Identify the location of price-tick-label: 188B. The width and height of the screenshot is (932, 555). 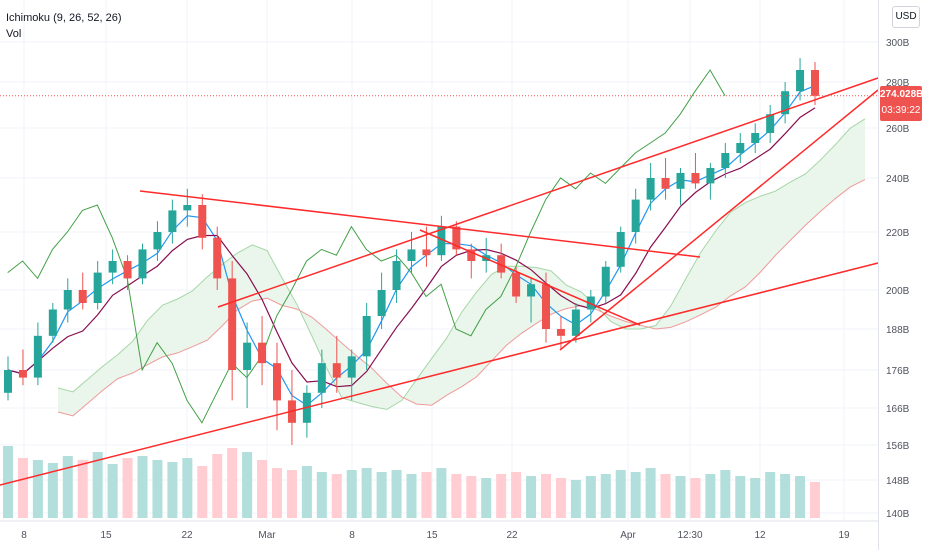
(898, 330).